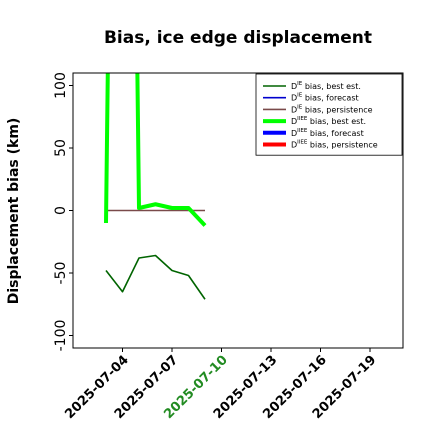 The width and height of the screenshot is (440, 440). I want to click on legend-label: DIE bias, best est., so click(326, 86).